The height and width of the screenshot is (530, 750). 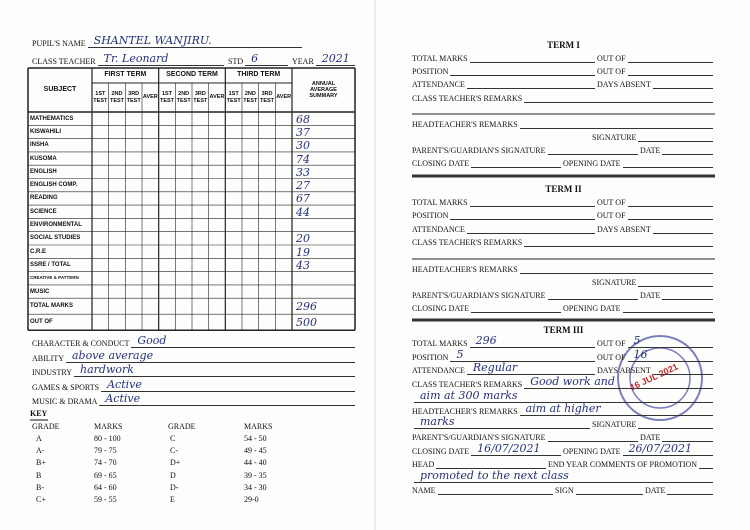 I want to click on field-label: SIGN, so click(x=564, y=490).